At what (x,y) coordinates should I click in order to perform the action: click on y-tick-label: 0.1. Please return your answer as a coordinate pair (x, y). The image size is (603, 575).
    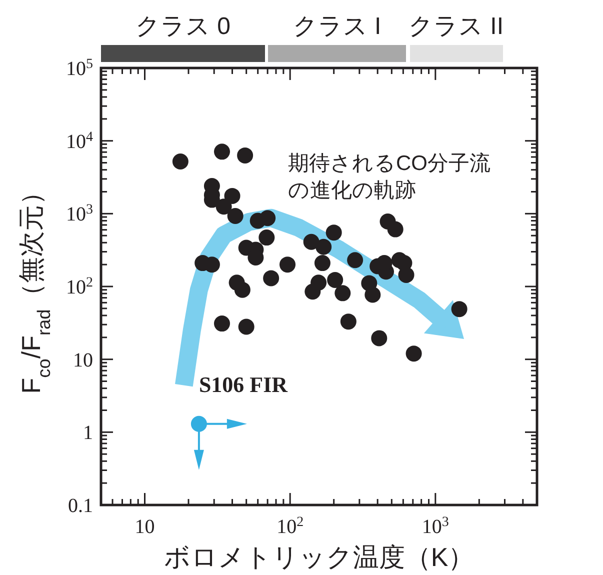
    Looking at the image, I should click on (80, 506).